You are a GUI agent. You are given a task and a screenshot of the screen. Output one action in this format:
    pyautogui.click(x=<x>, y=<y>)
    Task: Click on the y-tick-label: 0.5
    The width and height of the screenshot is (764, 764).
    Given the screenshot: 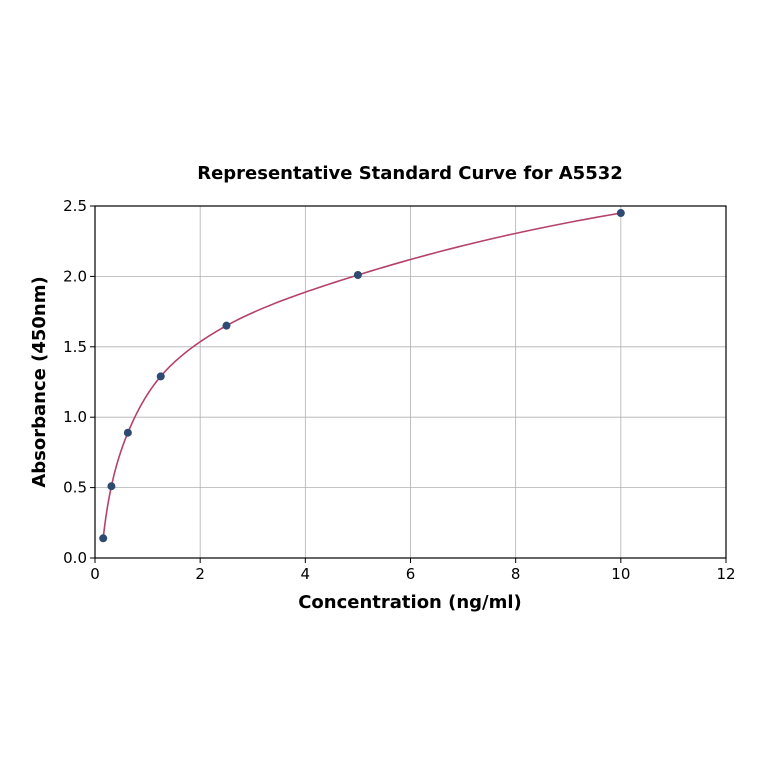 What is the action you would take?
    pyautogui.click(x=75, y=488)
    